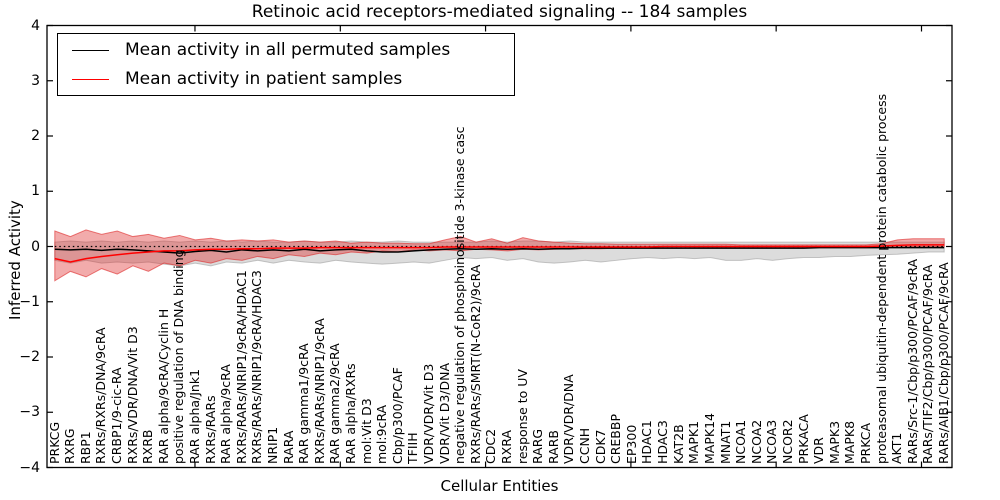 This screenshot has height=500, width=1000. Describe the element at coordinates (491, 446) in the screenshot. I see `x-tick-label: CDC2` at that location.